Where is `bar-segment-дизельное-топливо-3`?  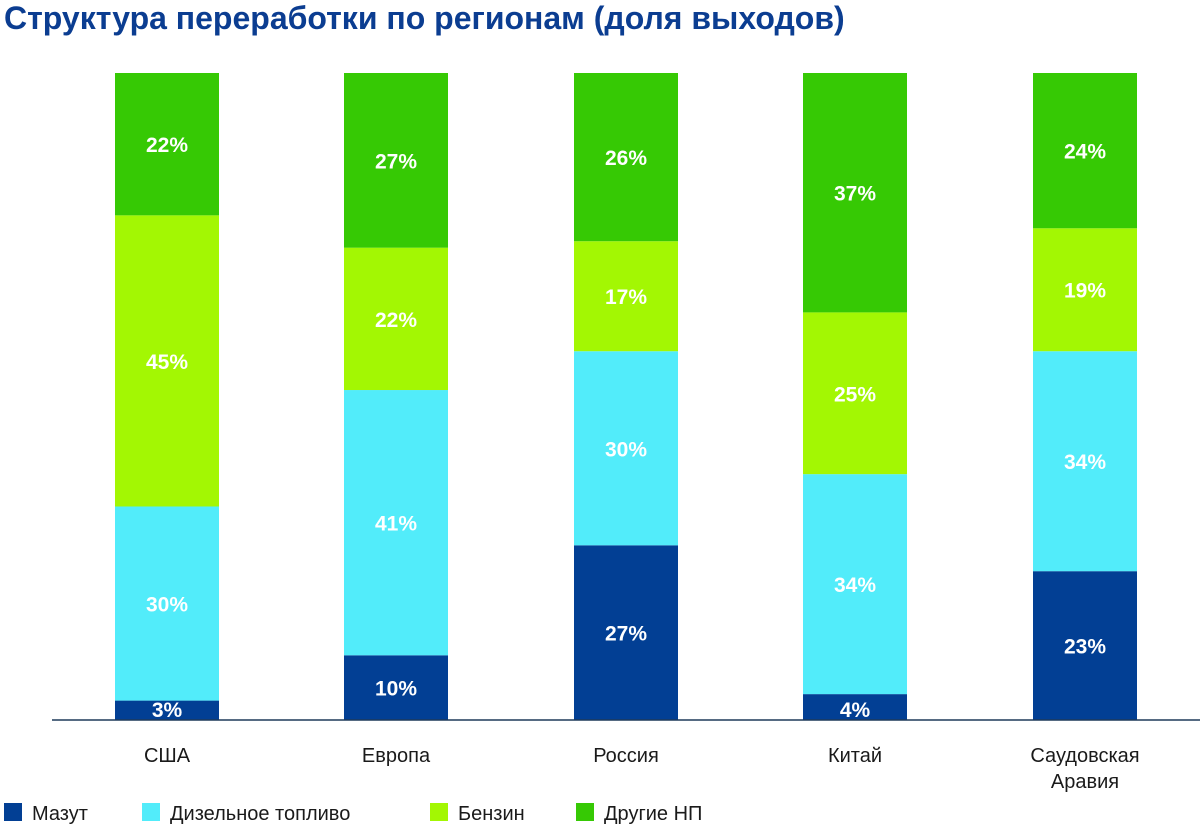
bar-segment-дизельное-топливо-3 is located at coordinates (626, 448).